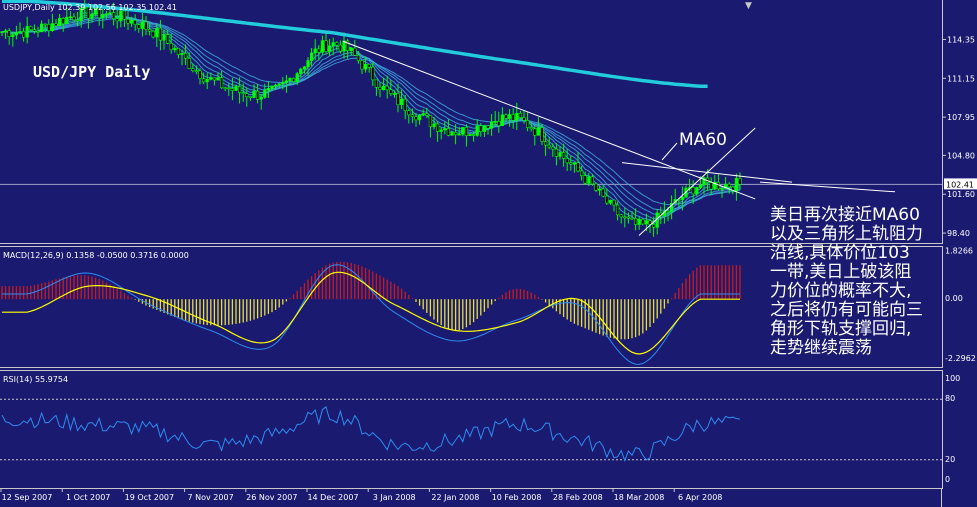  I want to click on annotation-line: 角形下轨支撑回归,, so click(841, 329).